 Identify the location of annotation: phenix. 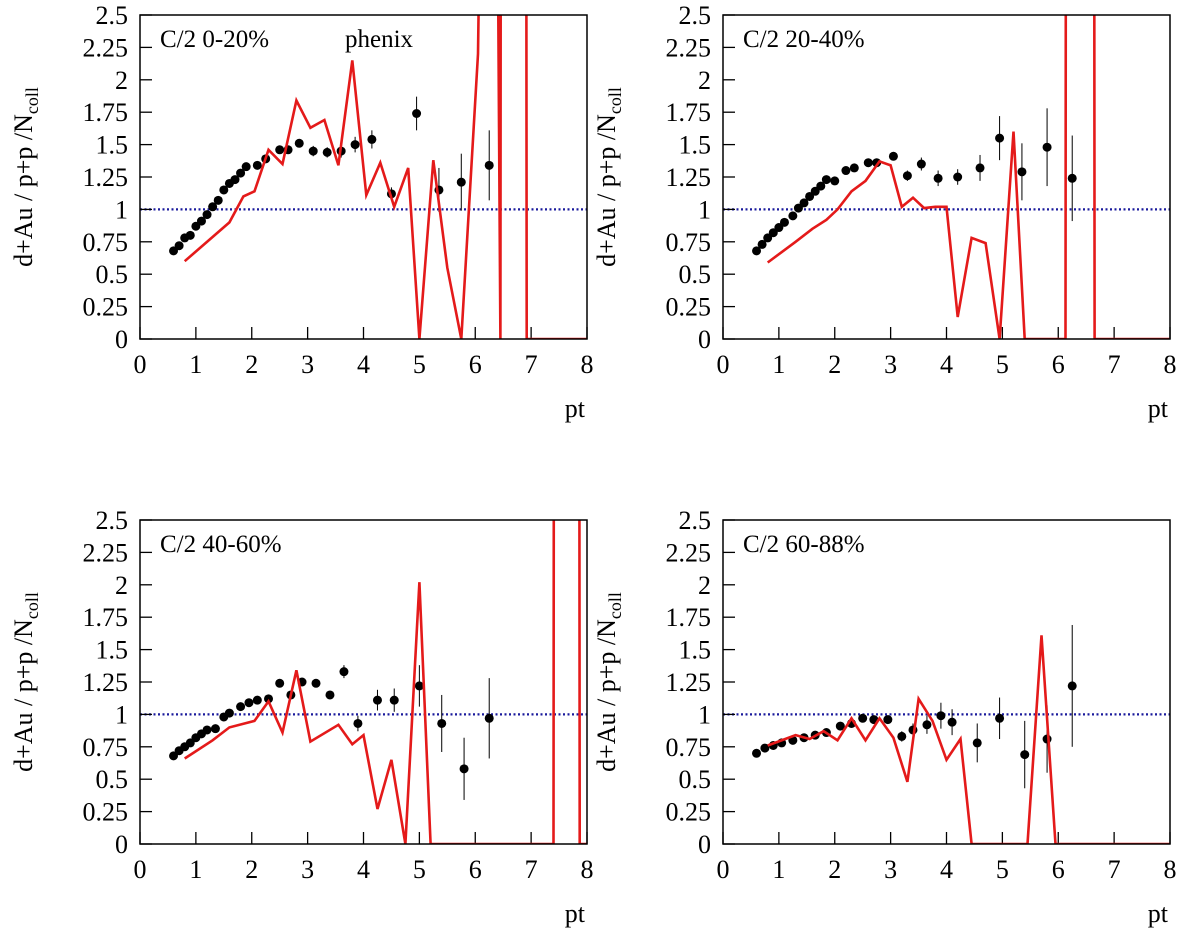
(379, 39).